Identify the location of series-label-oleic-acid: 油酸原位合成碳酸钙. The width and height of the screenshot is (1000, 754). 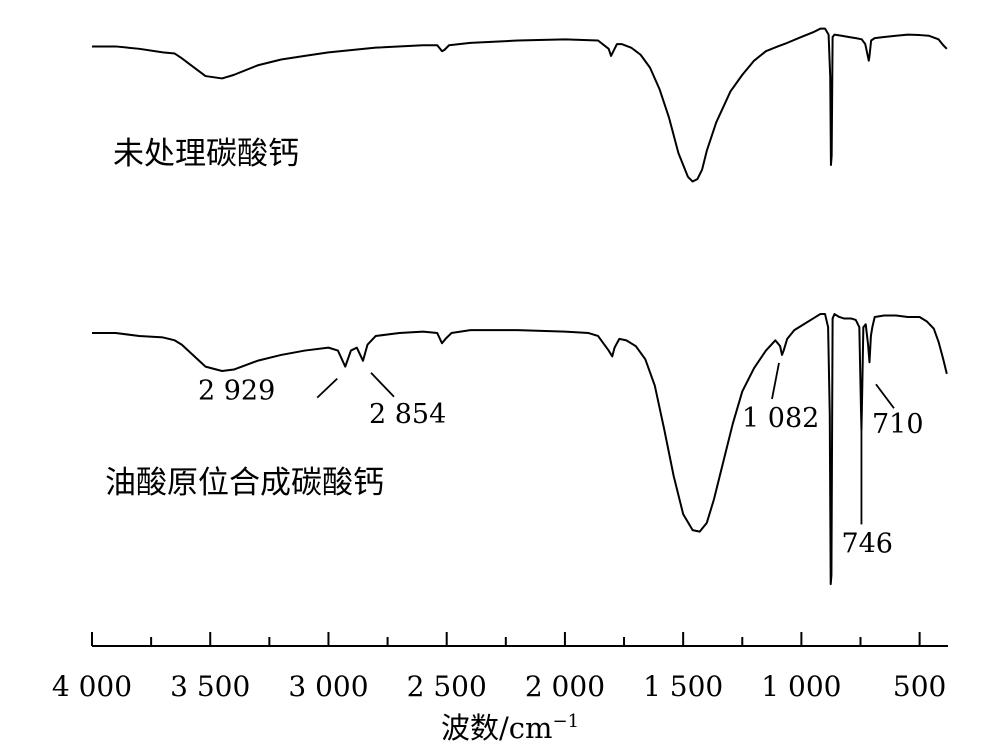
(244, 483).